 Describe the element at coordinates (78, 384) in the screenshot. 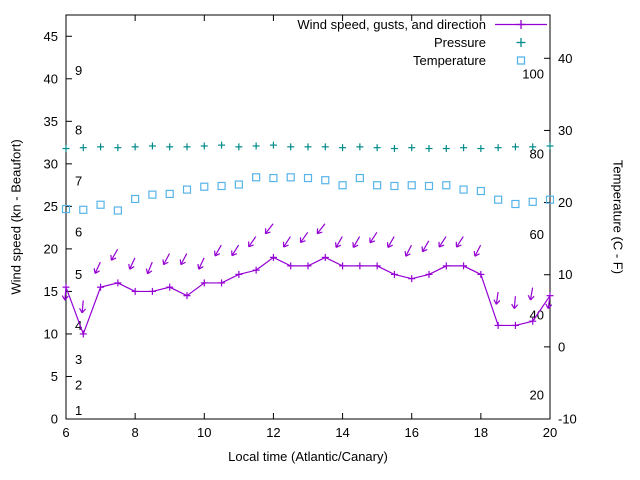

I see `svg-text: 2` at that location.